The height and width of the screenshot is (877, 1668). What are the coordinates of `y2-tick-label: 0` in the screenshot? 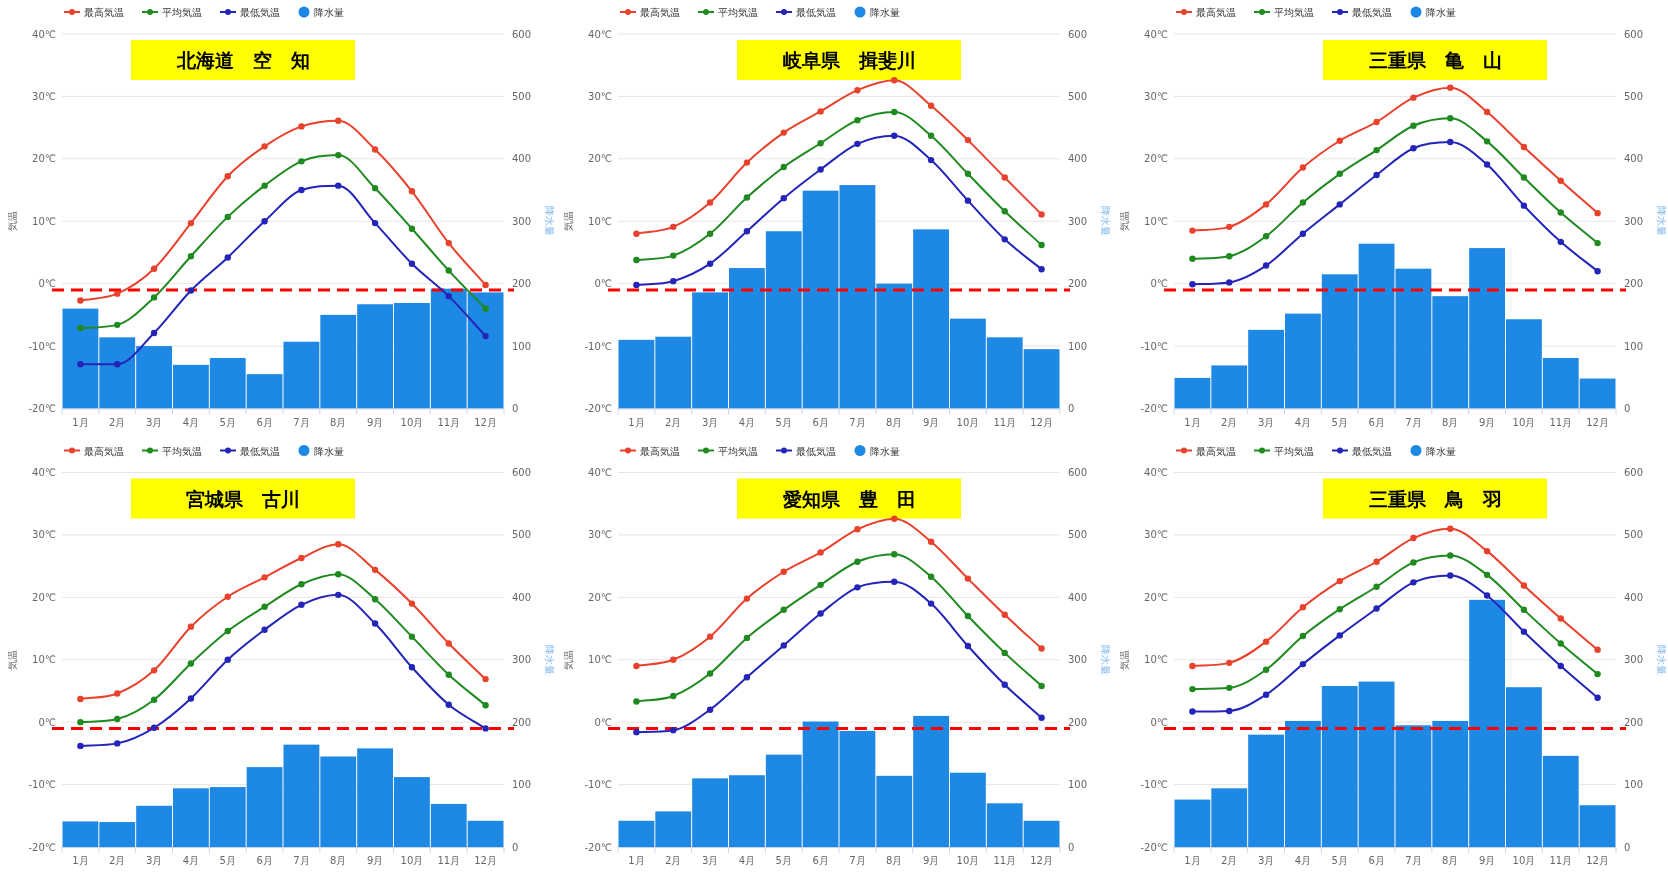 It's located at (1071, 408).